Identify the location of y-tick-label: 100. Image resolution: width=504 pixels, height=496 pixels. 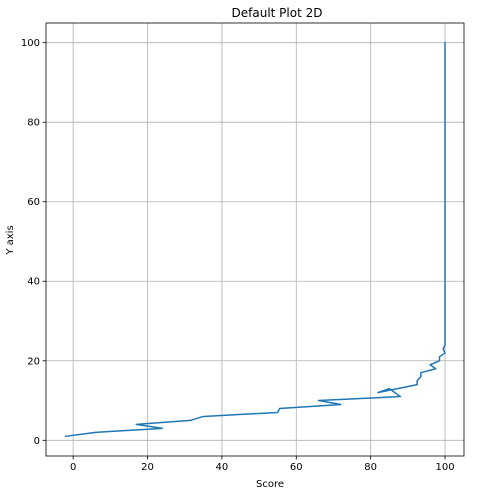
(30, 43).